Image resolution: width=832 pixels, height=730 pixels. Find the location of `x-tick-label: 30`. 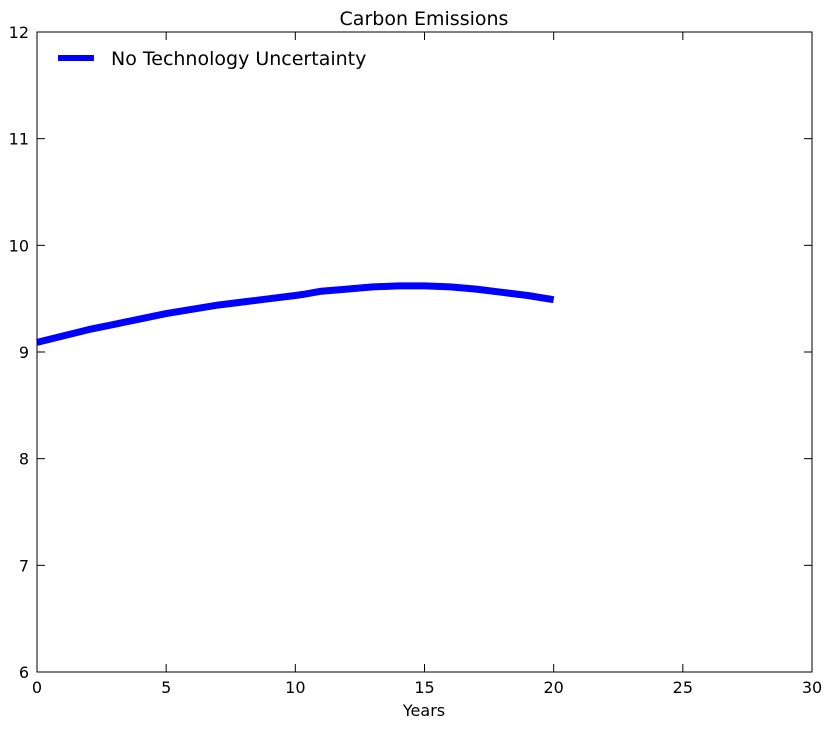

x-tick-label: 30 is located at coordinates (812, 687).